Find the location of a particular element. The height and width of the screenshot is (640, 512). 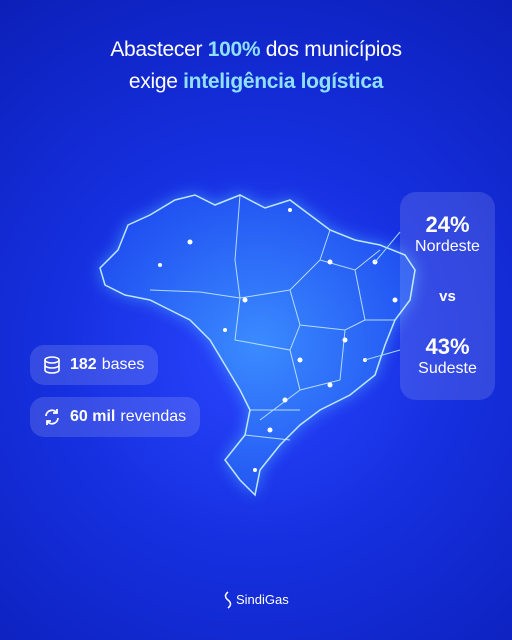

title-line: exige inteligência logística is located at coordinates (256, 82).